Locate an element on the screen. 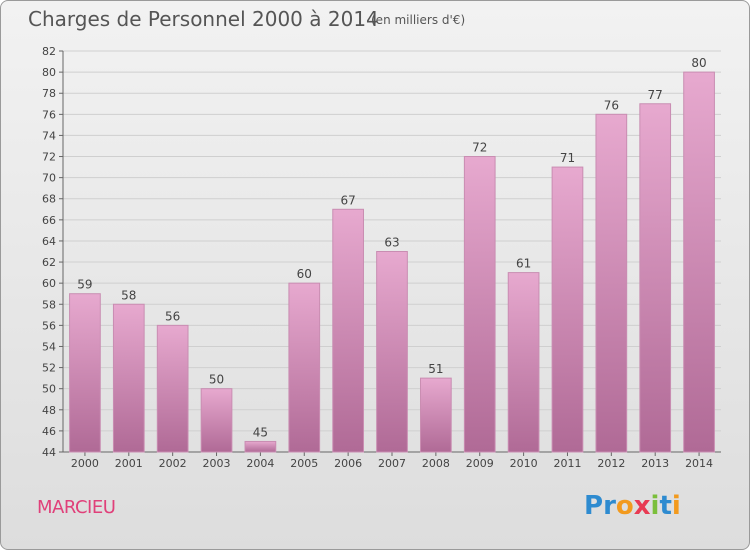 This screenshot has height=550, width=750. y-tick-label: 80 is located at coordinates (49, 72).